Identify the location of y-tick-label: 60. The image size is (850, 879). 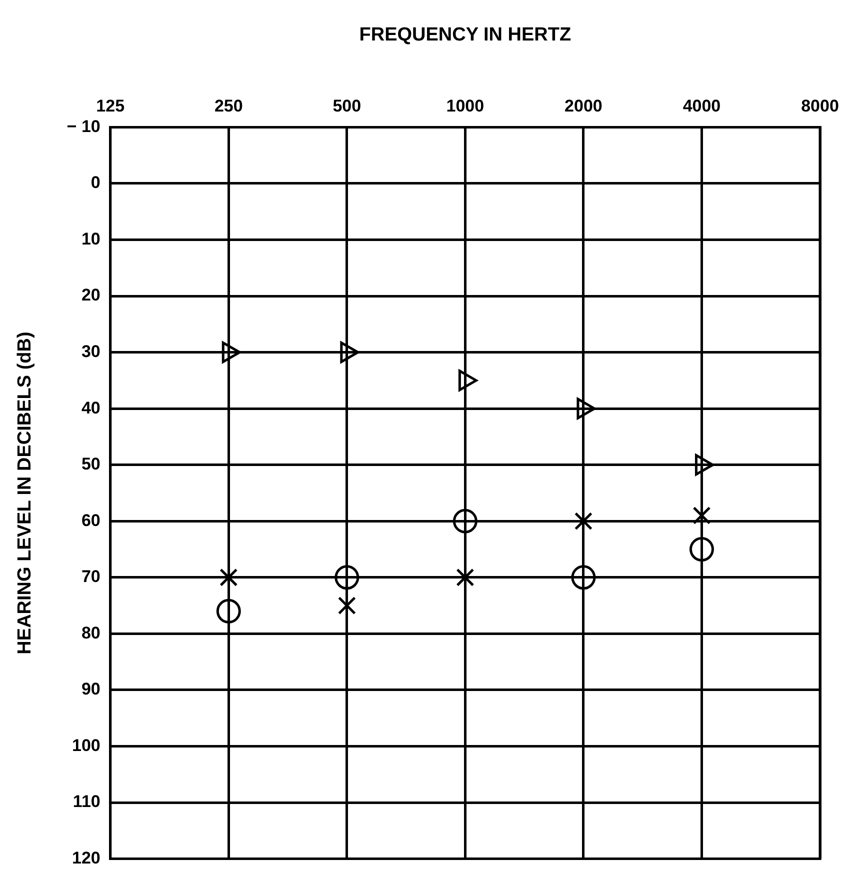
(90, 520).